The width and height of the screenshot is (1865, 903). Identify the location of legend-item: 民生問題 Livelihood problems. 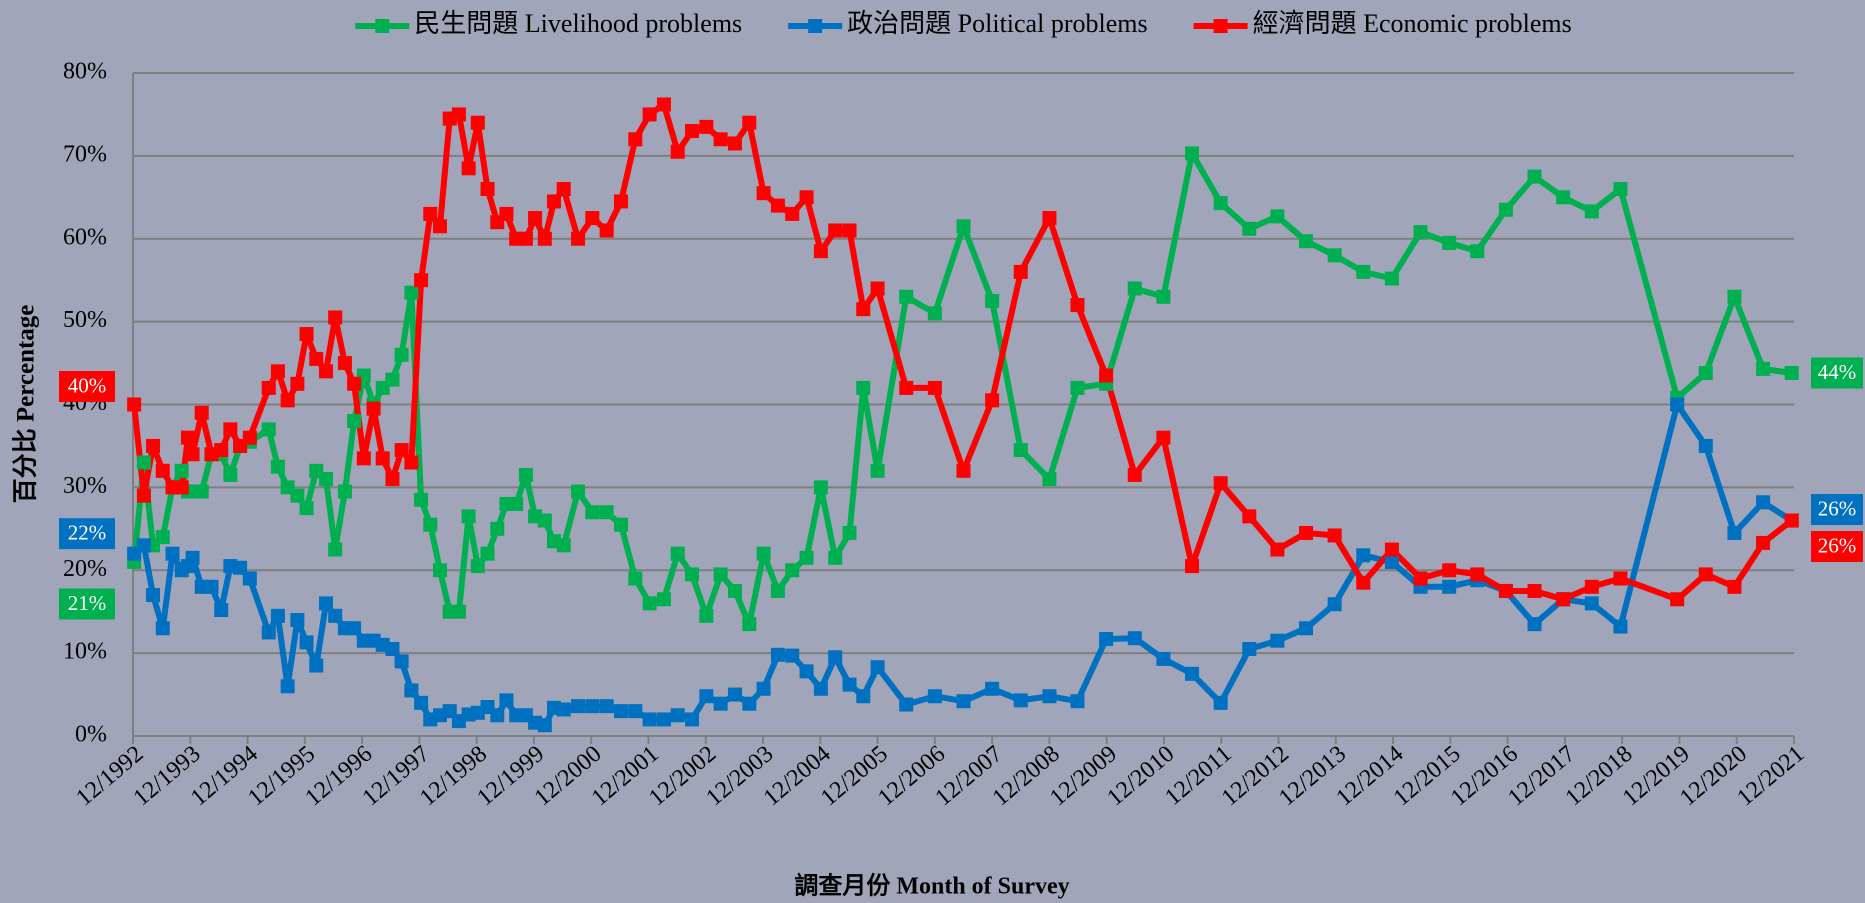
(548, 23).